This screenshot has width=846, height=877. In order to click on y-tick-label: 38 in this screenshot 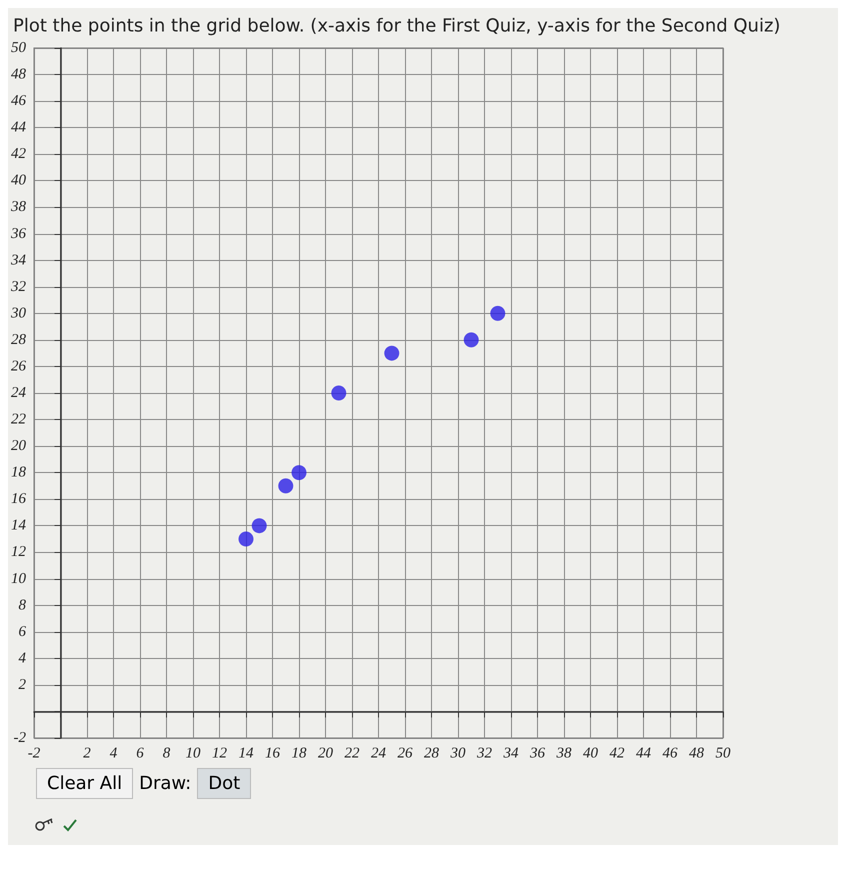, I will do `click(18, 207)`.